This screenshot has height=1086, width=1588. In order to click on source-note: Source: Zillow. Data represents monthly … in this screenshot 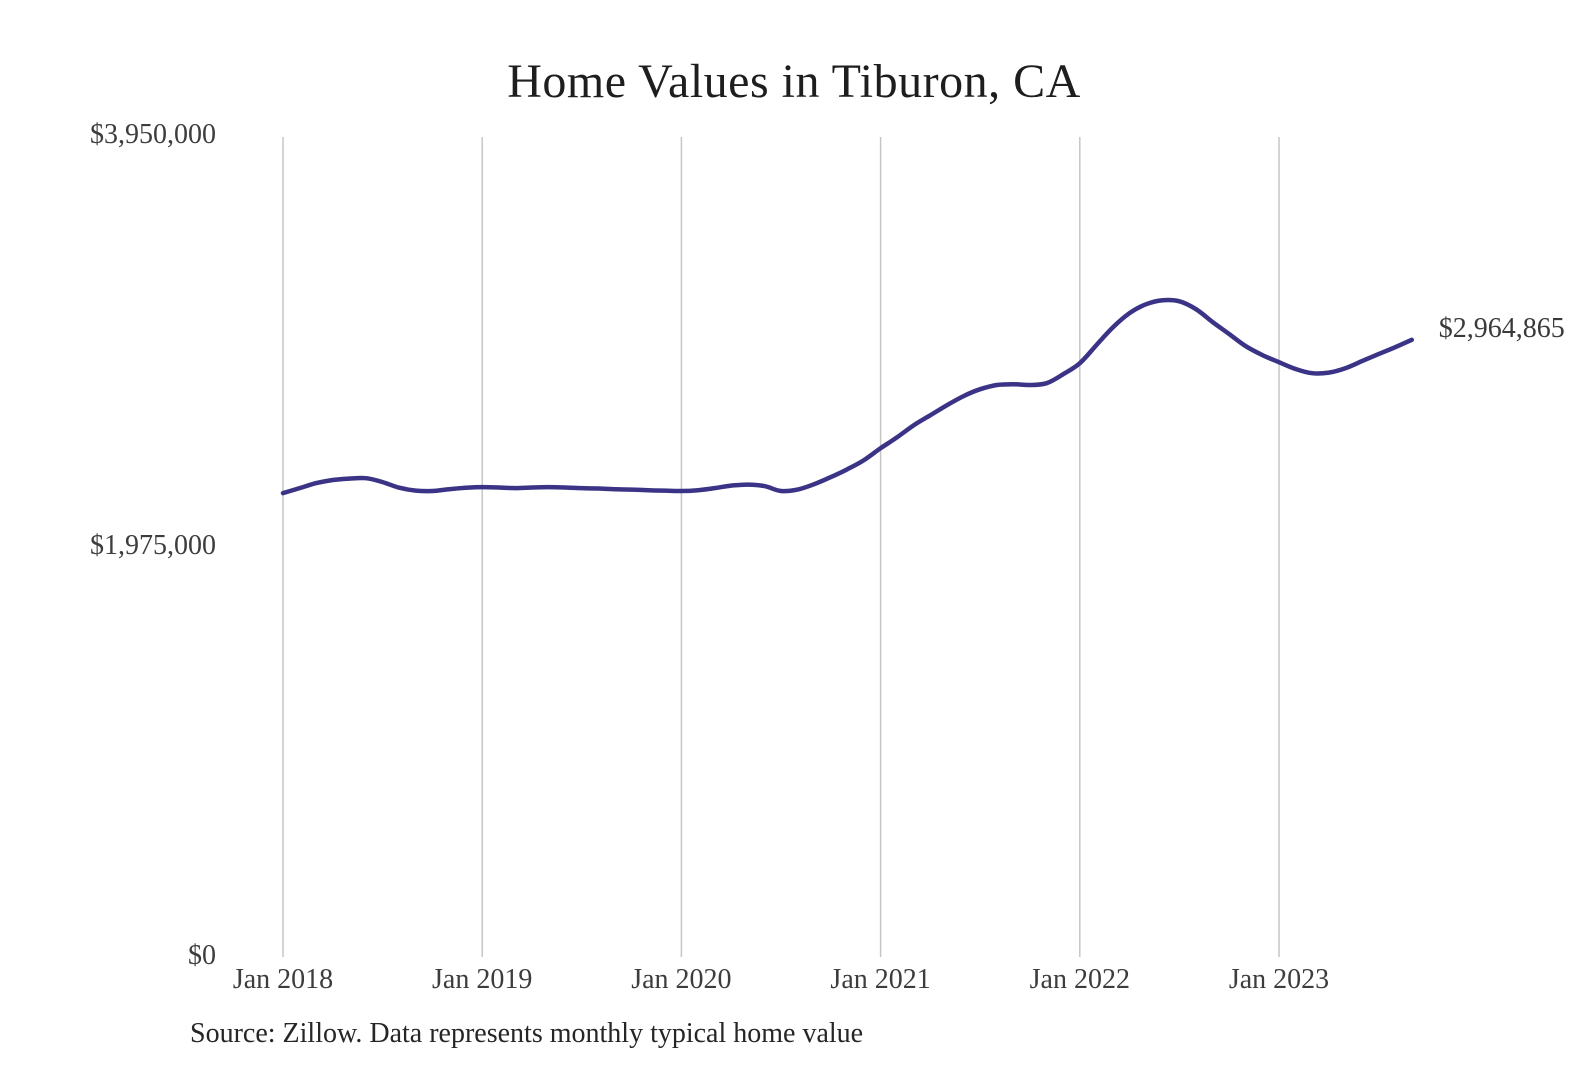, I will do `click(527, 1033)`.